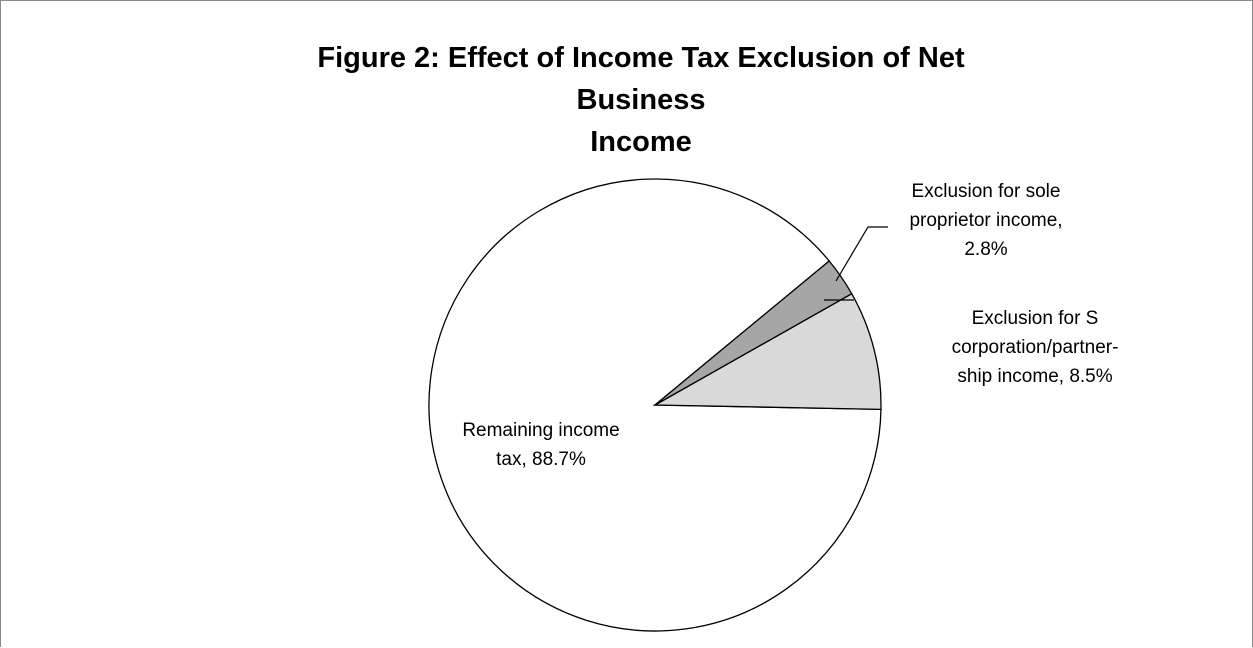 The height and width of the screenshot is (648, 1253). What do you see at coordinates (986, 191) in the screenshot?
I see `label-sole-proprietor-line: Exclusion for sole` at bounding box center [986, 191].